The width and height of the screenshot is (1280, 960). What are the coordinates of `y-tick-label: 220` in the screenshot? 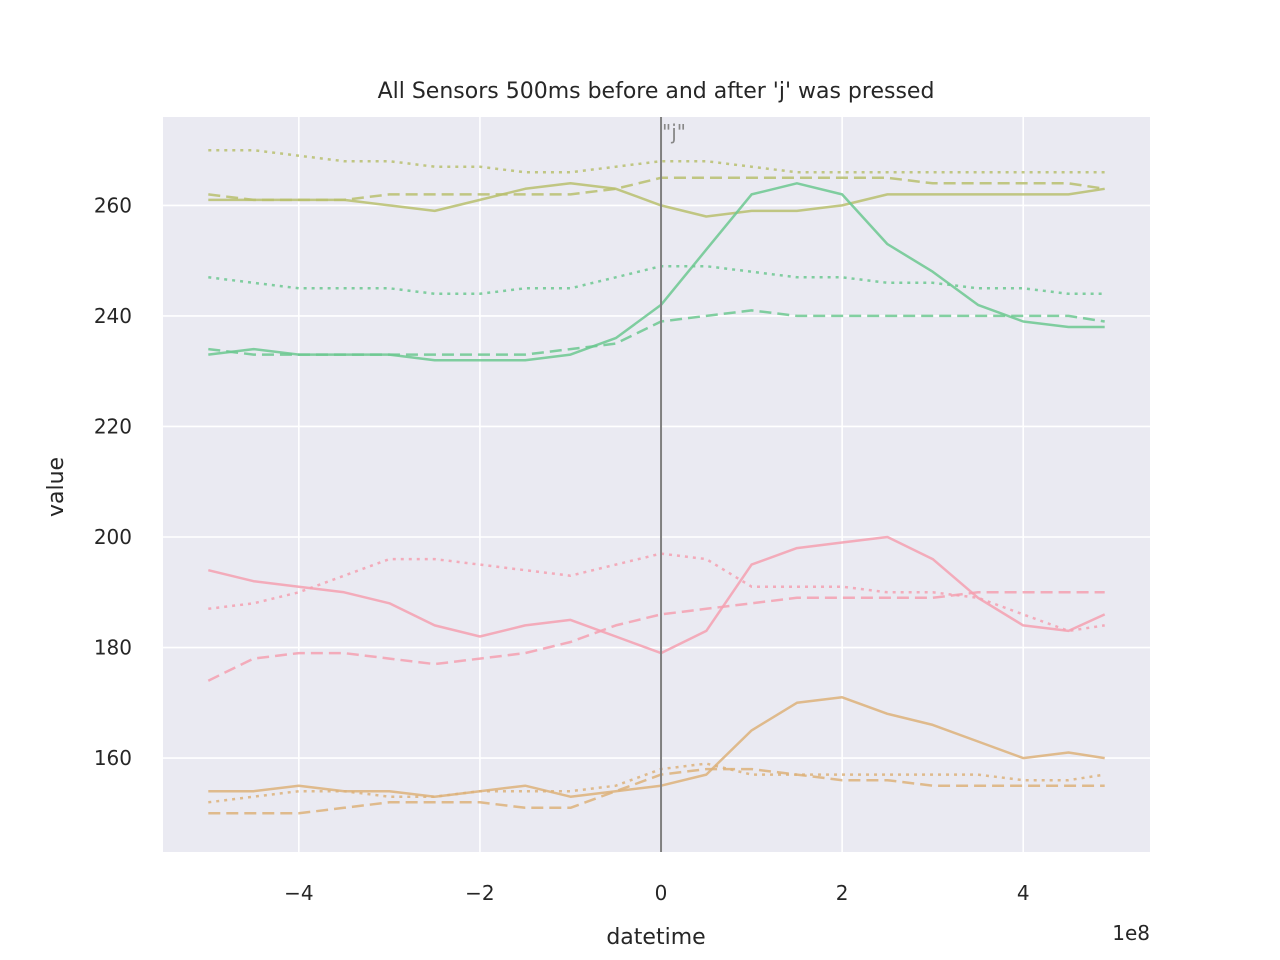 It's located at (113, 426).